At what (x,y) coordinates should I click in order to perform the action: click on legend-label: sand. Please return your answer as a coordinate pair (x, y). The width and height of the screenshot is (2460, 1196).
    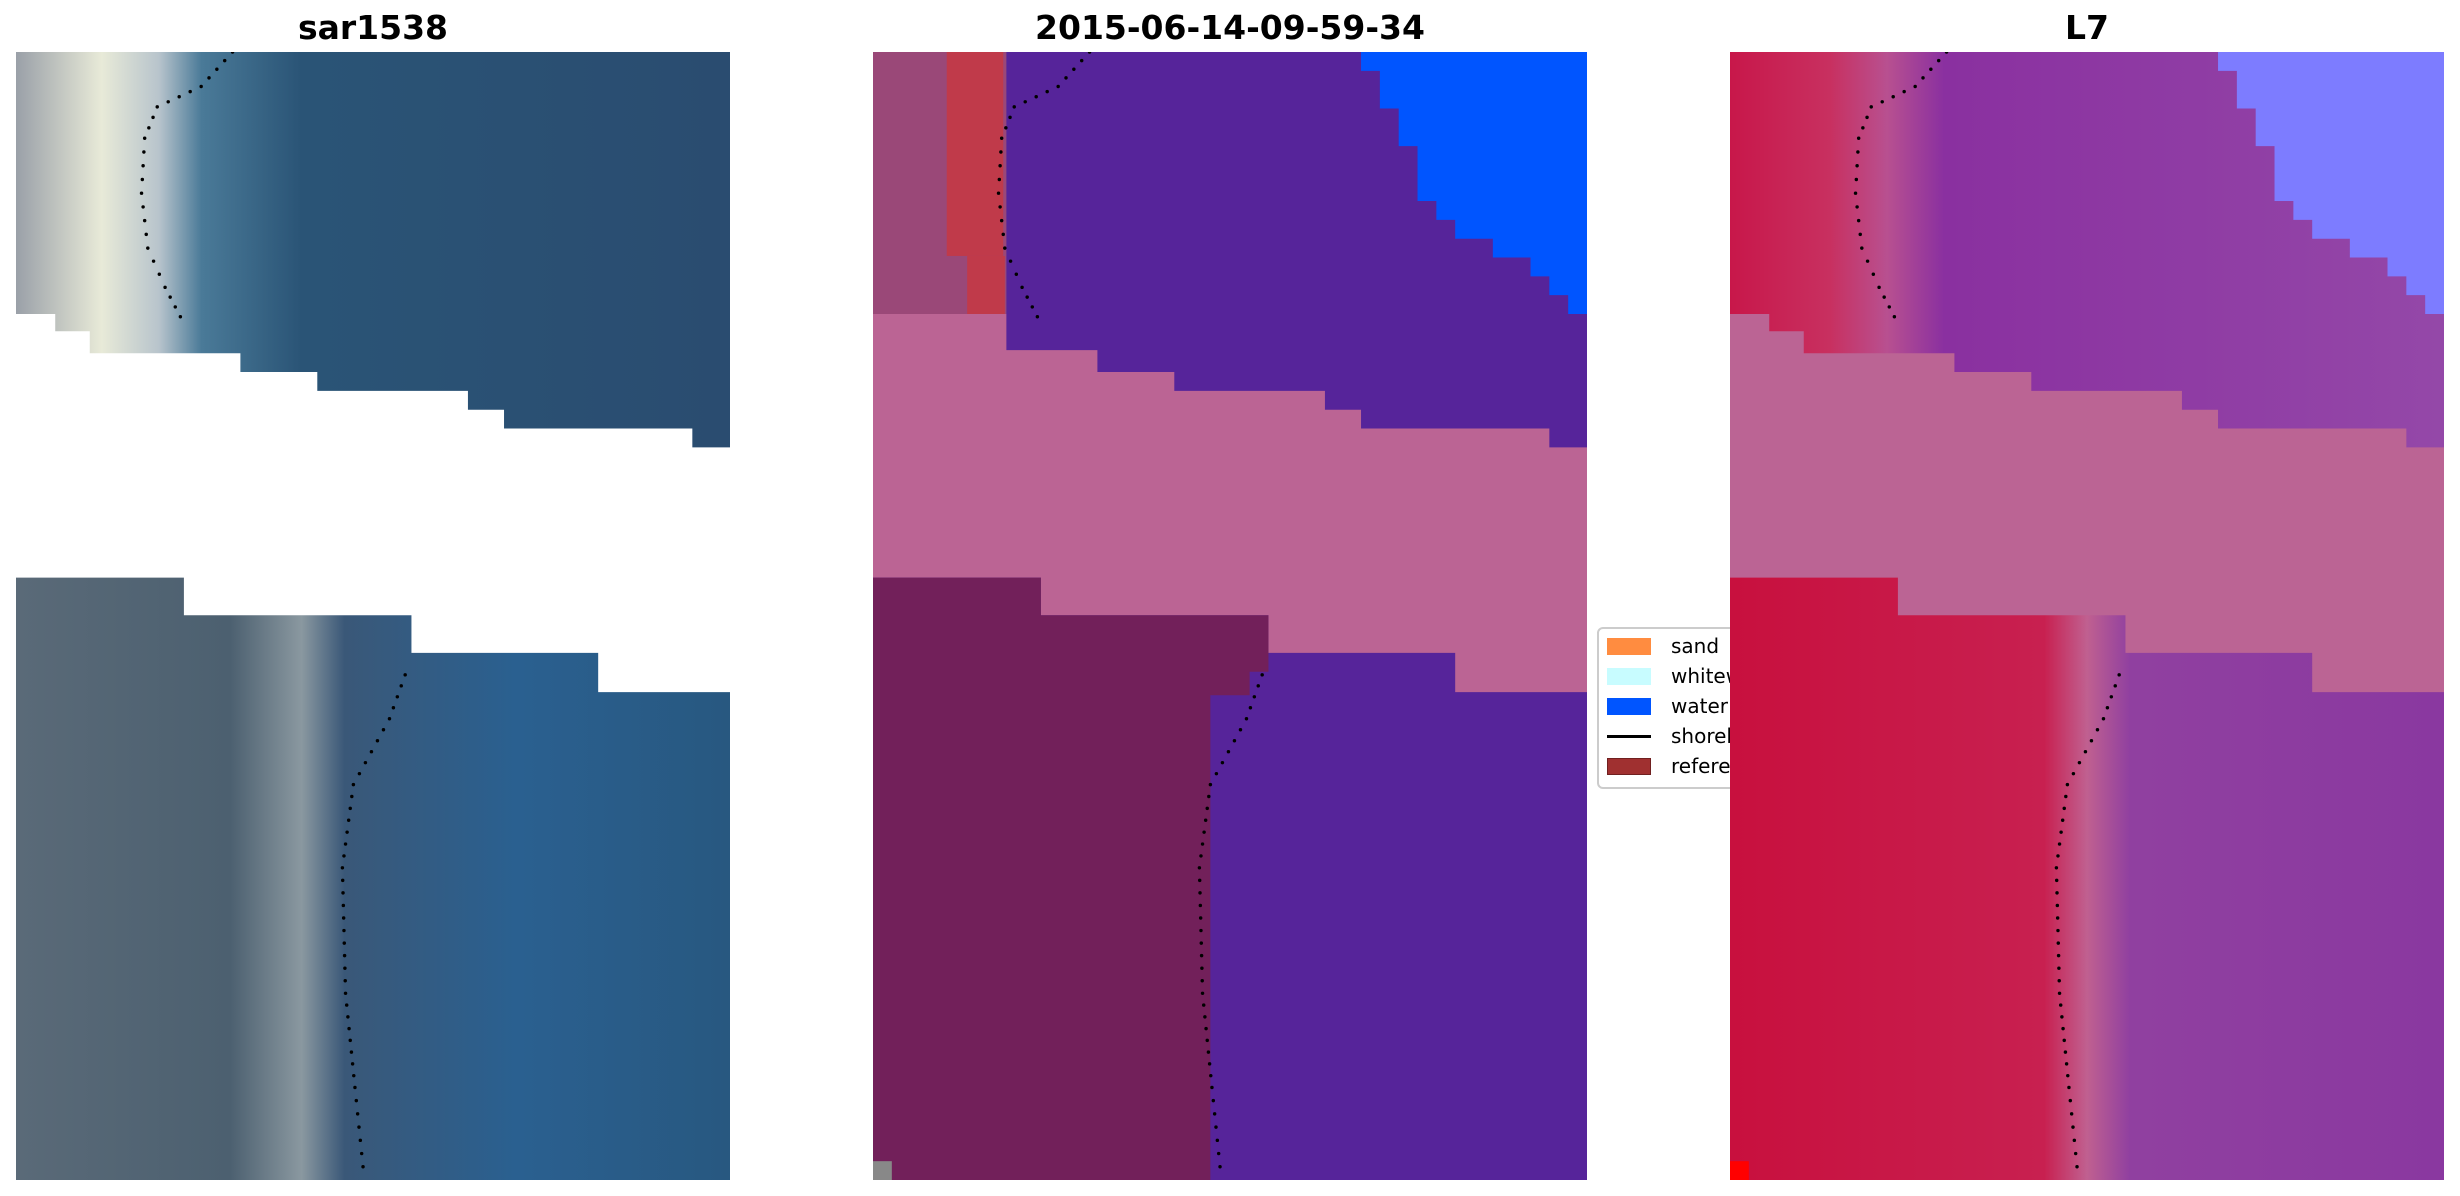
    Looking at the image, I should click on (1695, 646).